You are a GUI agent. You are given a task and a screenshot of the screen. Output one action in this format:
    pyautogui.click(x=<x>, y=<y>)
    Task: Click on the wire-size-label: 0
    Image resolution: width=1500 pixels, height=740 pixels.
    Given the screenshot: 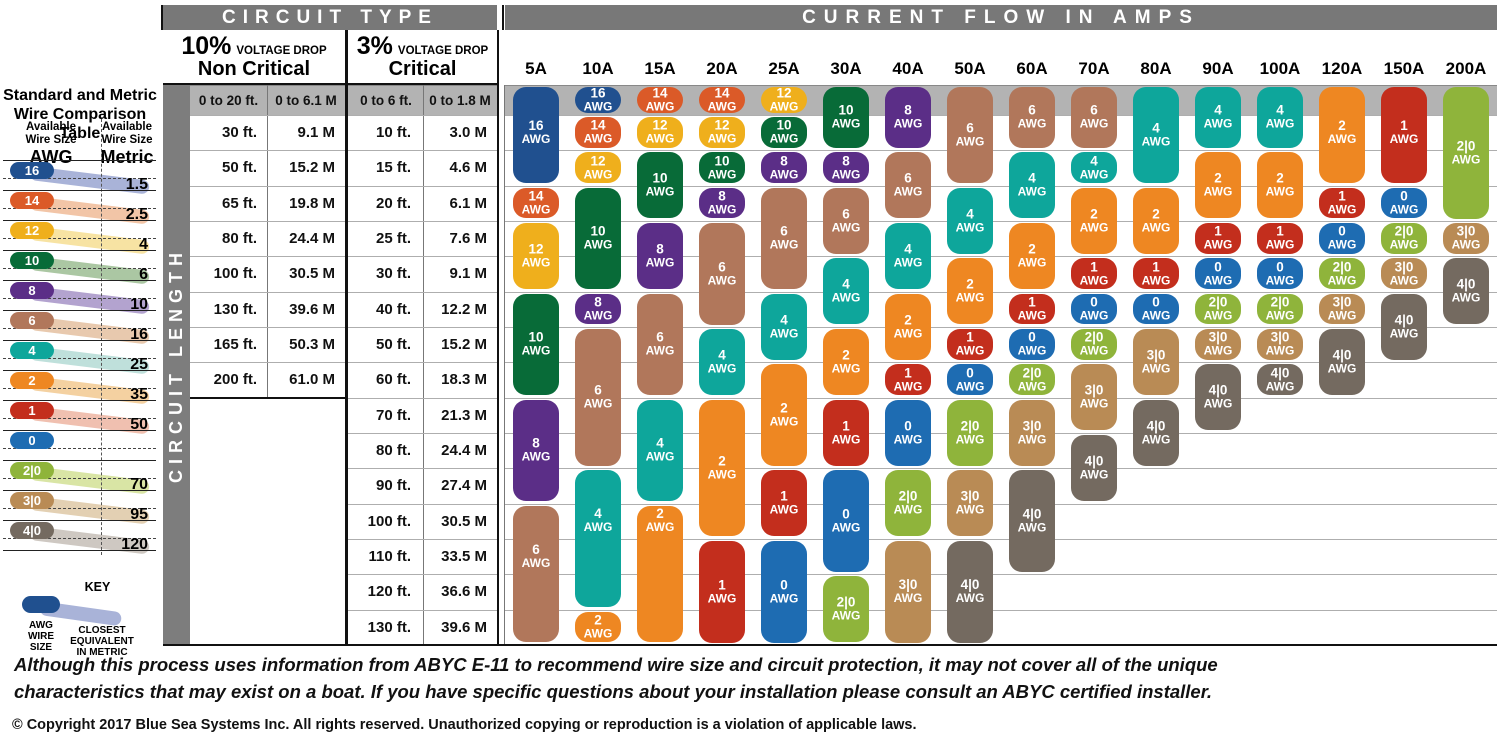 What is the action you would take?
    pyautogui.click(x=1342, y=231)
    